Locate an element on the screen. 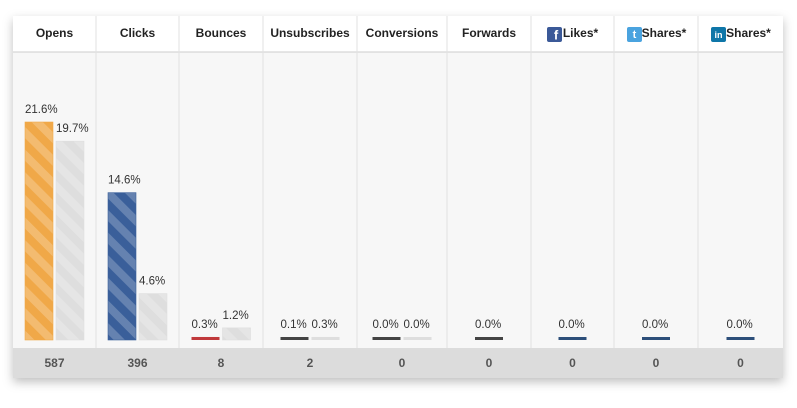  column-header: Likes* is located at coordinates (581, 33).